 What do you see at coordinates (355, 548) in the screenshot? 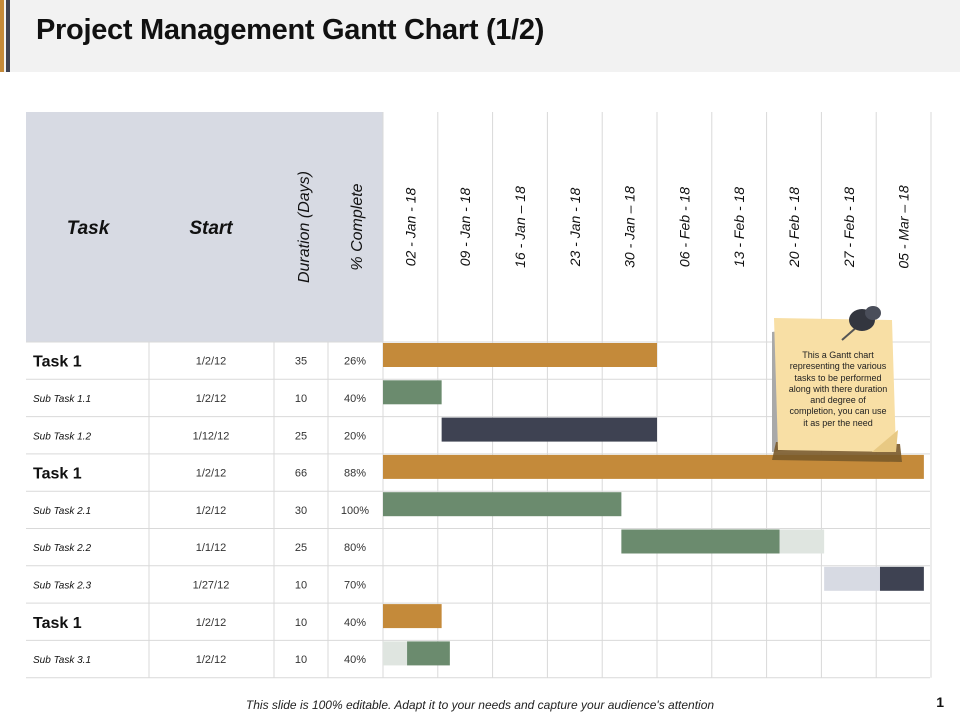
I see `percent-complete-cell: 80%` at bounding box center [355, 548].